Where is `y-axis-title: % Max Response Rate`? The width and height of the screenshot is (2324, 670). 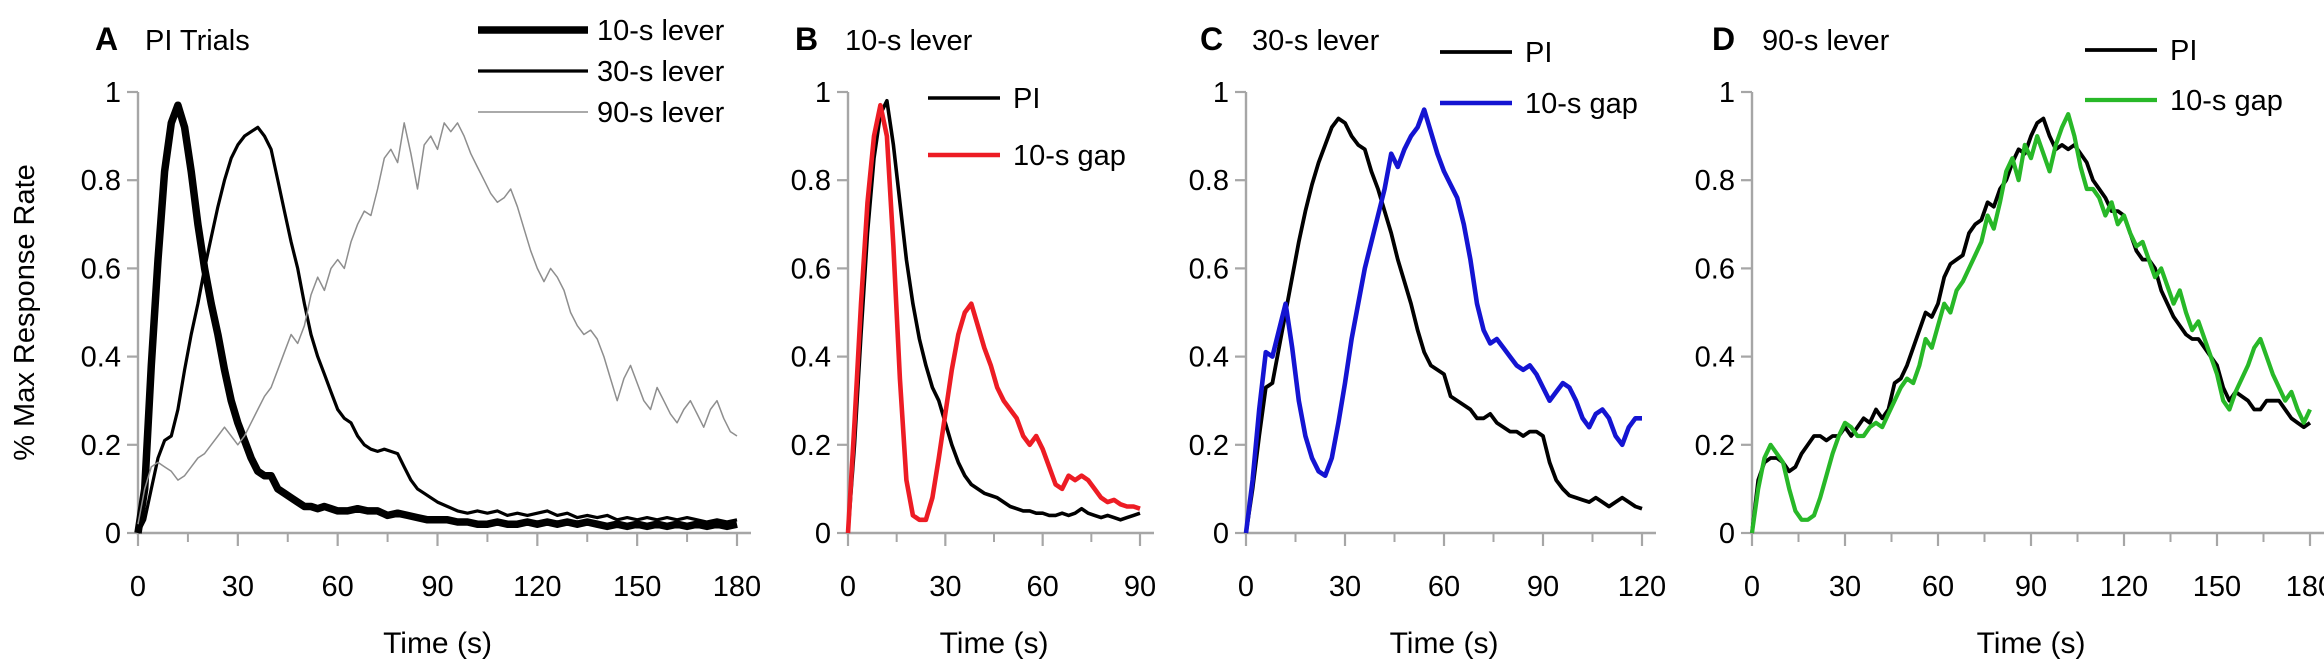 y-axis-title: % Max Response Rate is located at coordinates (25, 312).